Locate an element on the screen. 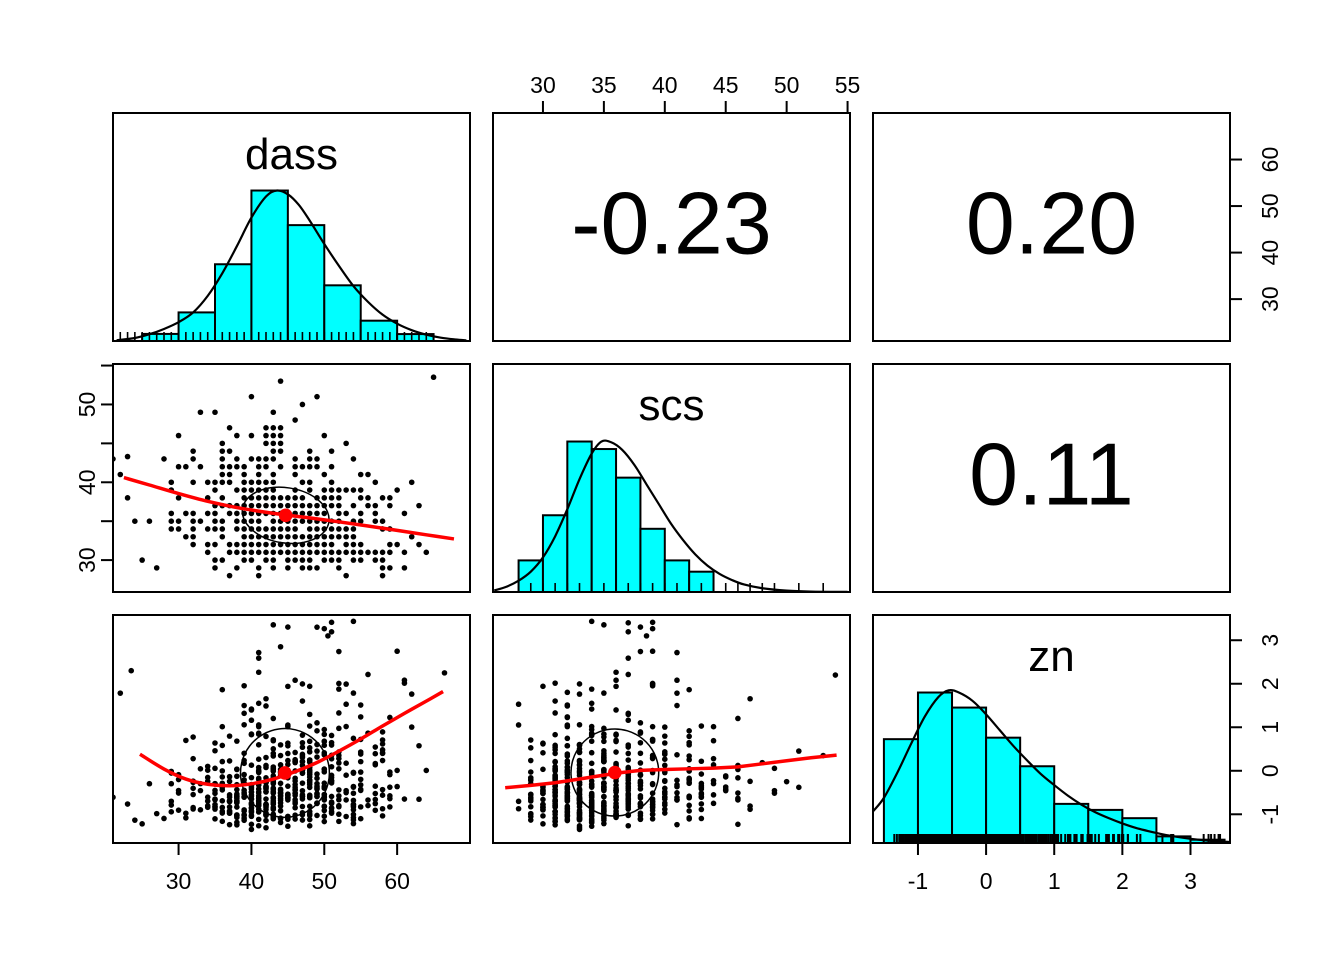 The image size is (1344, 960). panel-hist-dass is located at coordinates (291, 227).